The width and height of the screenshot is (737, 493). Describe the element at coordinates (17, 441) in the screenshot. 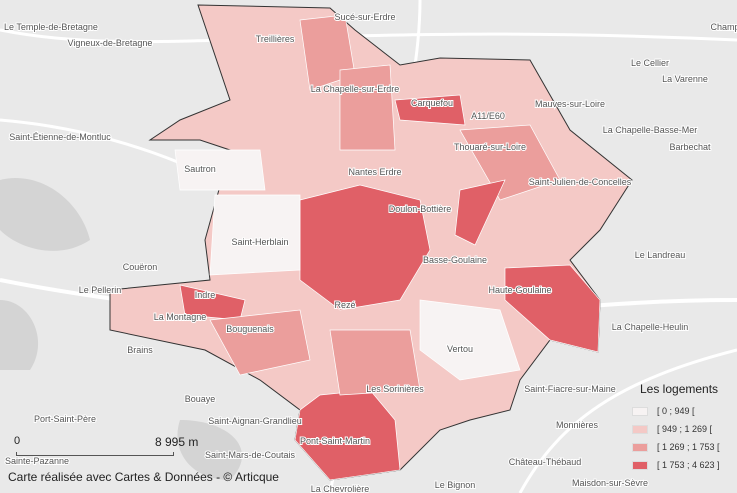

I see `scale-zero: 0` at that location.